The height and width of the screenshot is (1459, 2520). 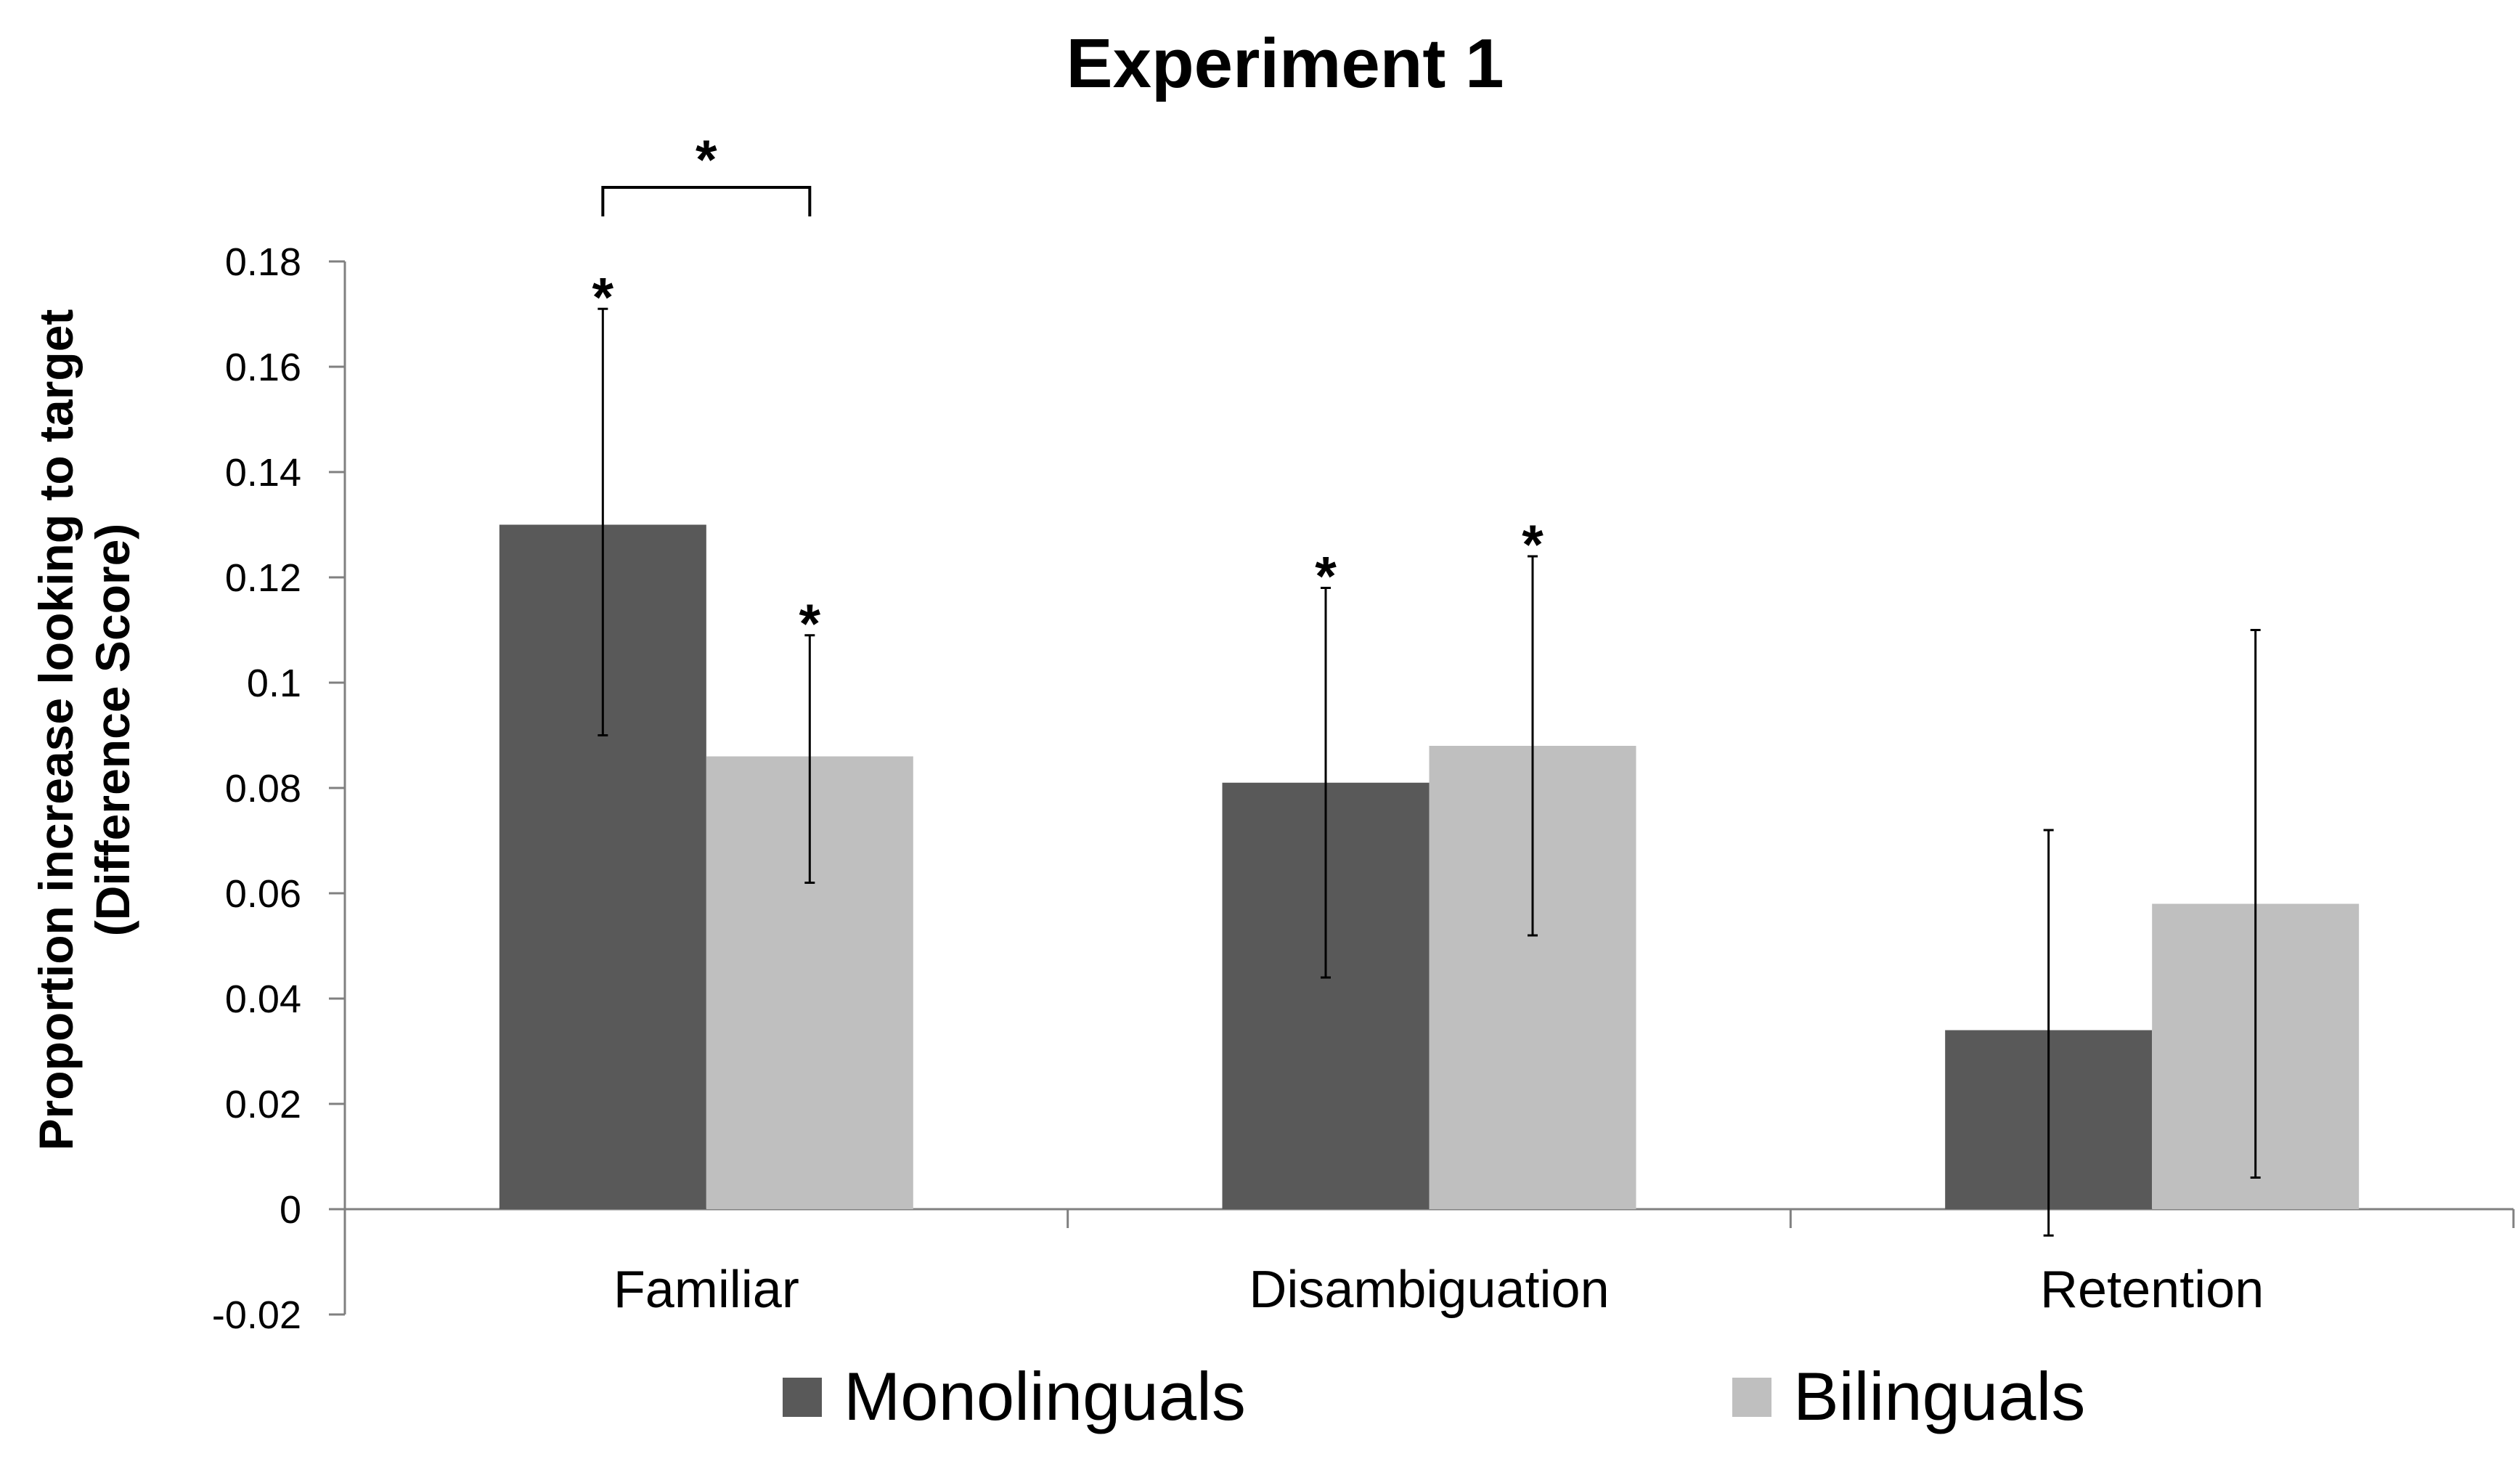 What do you see at coordinates (290, 1210) in the screenshot?
I see `y-tick-label: 0` at bounding box center [290, 1210].